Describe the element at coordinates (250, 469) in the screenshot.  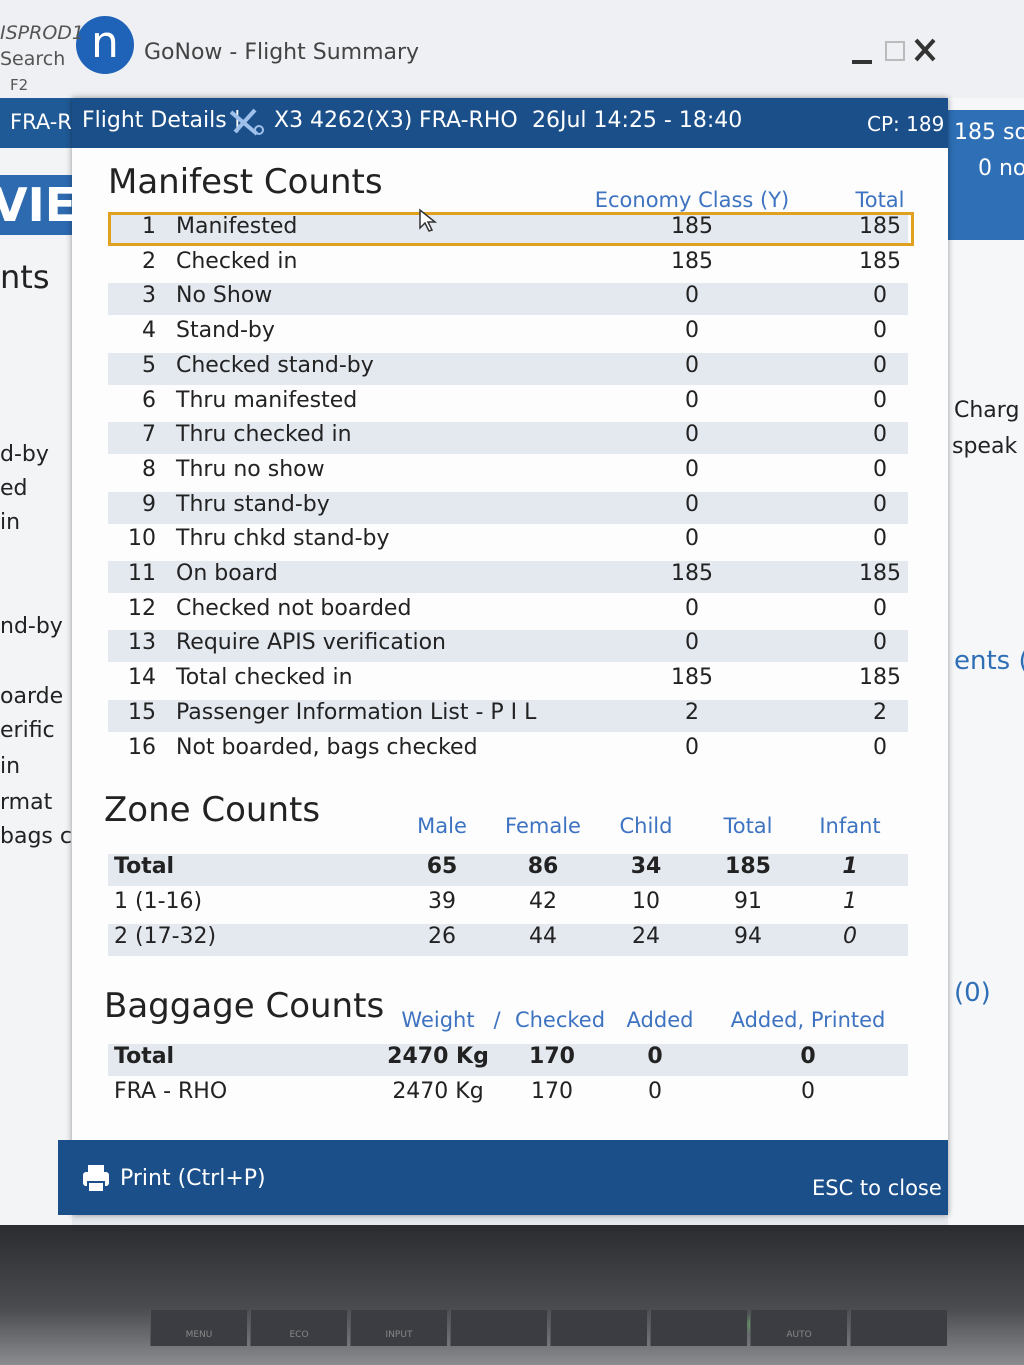
I see `row-label: Thru no show` at that location.